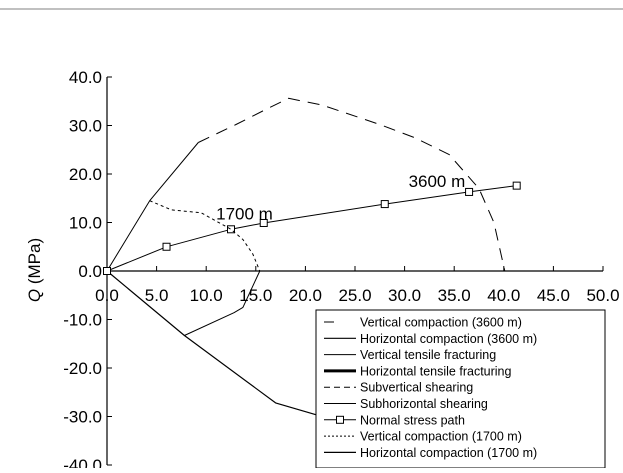 The width and height of the screenshot is (623, 473). I want to click on x-tick-label: 5.0, so click(157, 295).